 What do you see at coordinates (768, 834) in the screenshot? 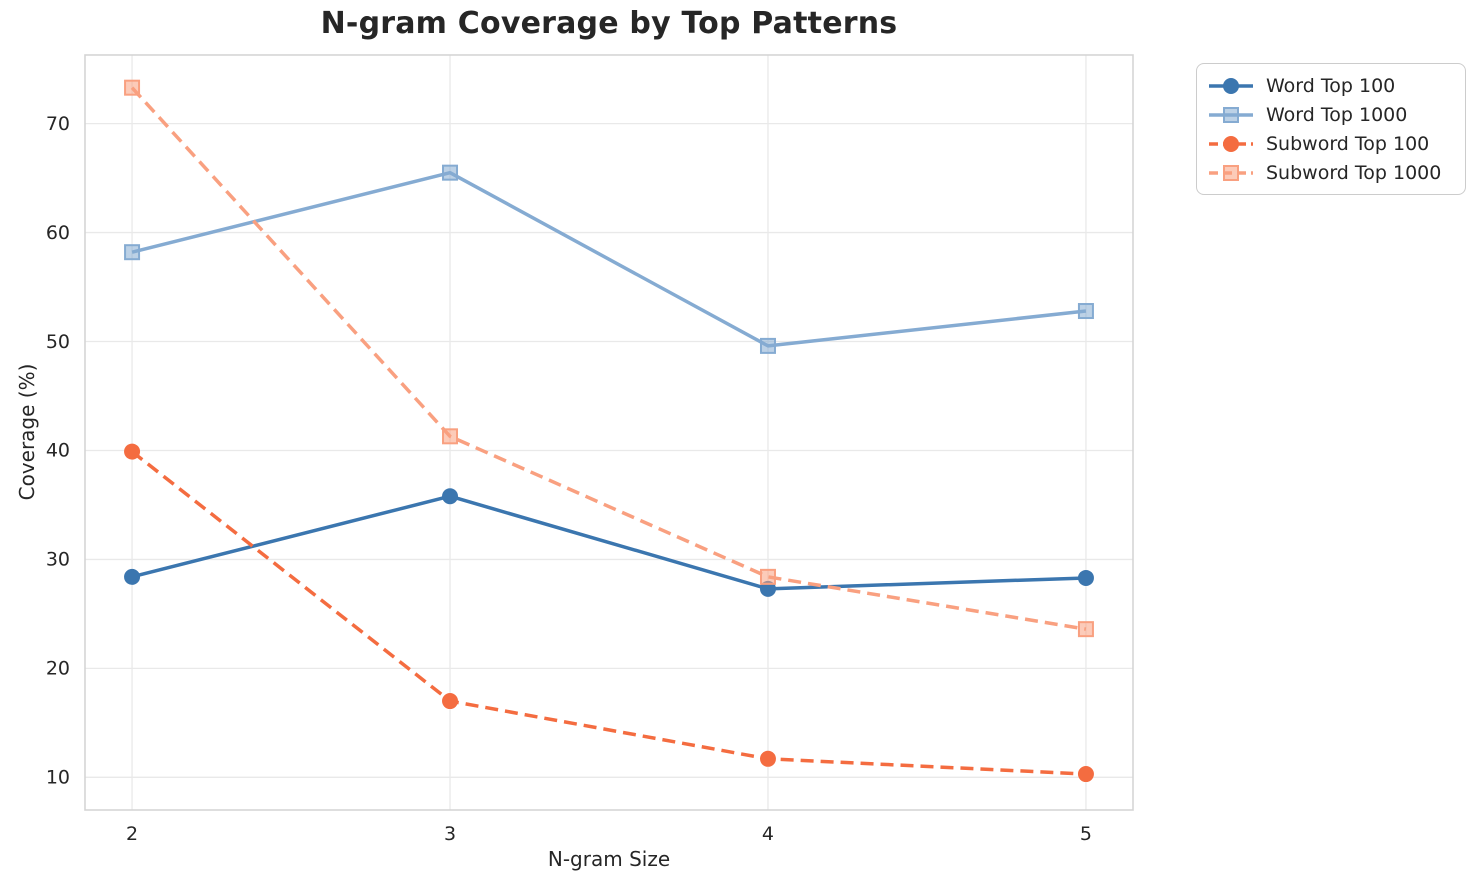
I see `x-tick-label: 4` at bounding box center [768, 834].